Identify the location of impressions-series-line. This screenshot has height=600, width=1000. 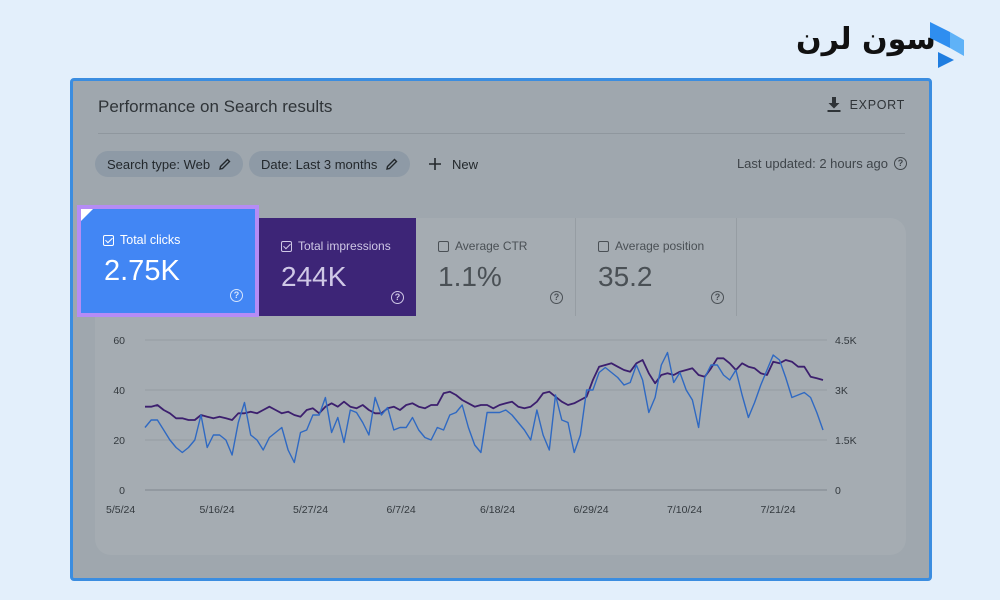
(484, 389).